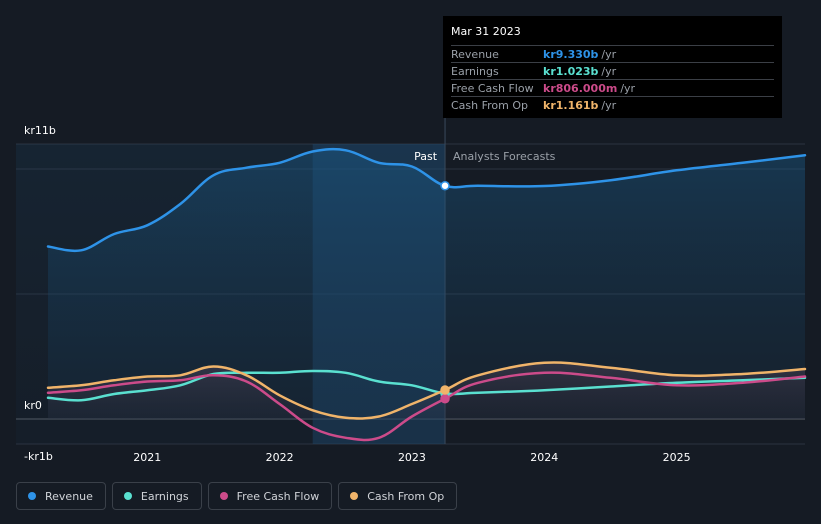 The height and width of the screenshot is (524, 821). Describe the element at coordinates (426, 156) in the screenshot. I see `past-label: Past` at that location.